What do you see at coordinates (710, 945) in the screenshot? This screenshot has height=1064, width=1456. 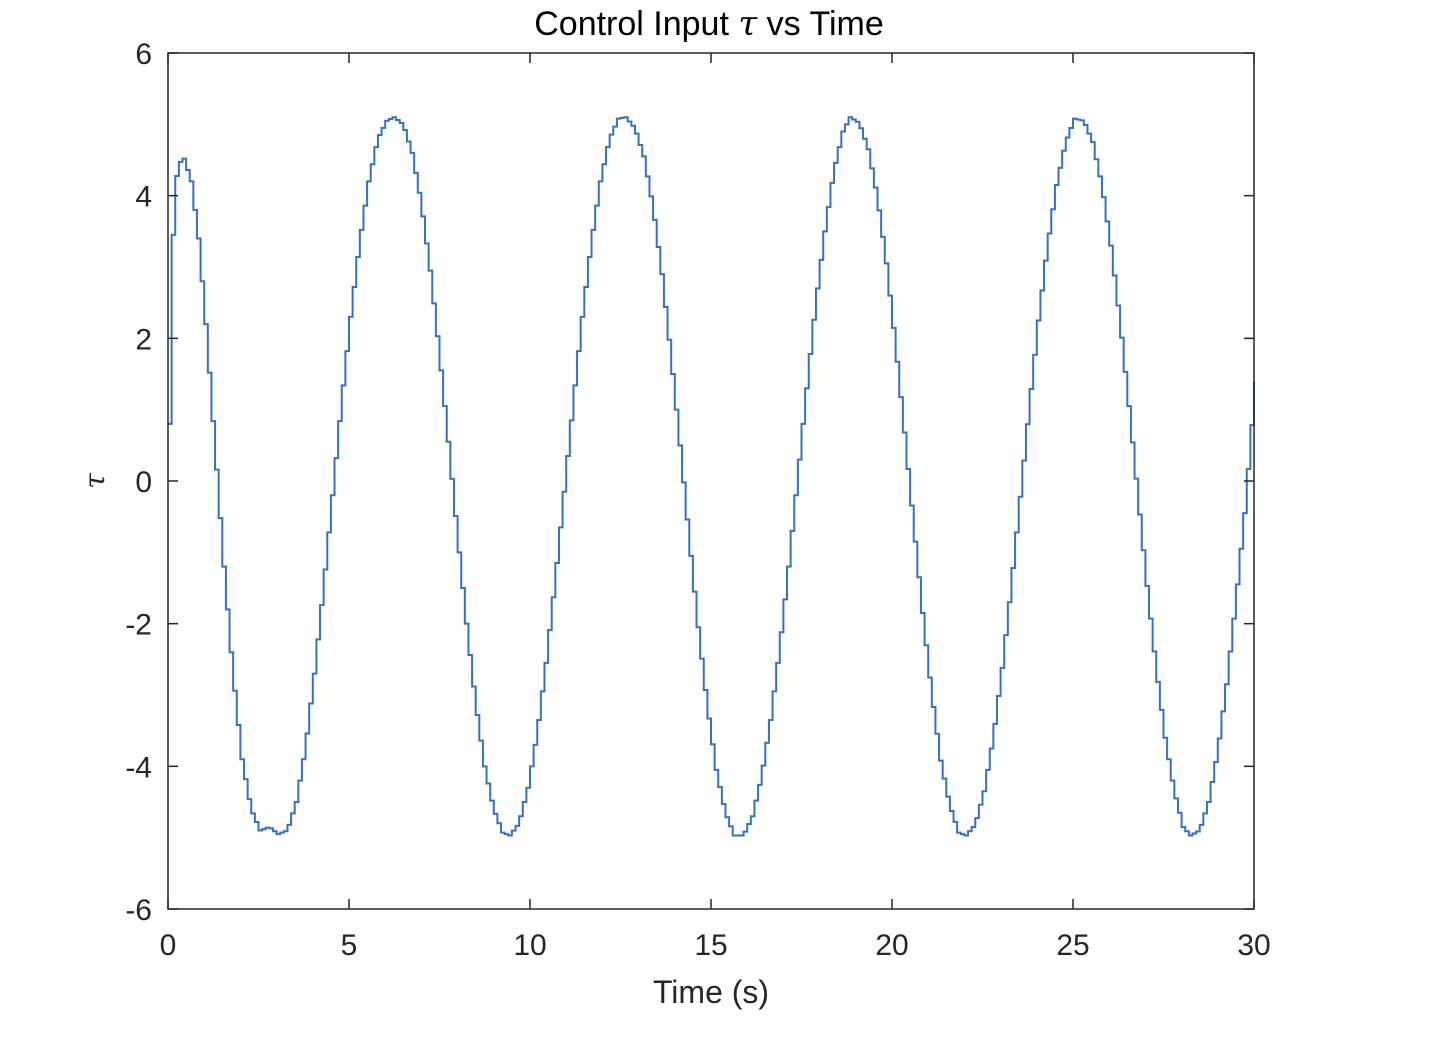 I see `x-tick-label: 15` at bounding box center [710, 945].